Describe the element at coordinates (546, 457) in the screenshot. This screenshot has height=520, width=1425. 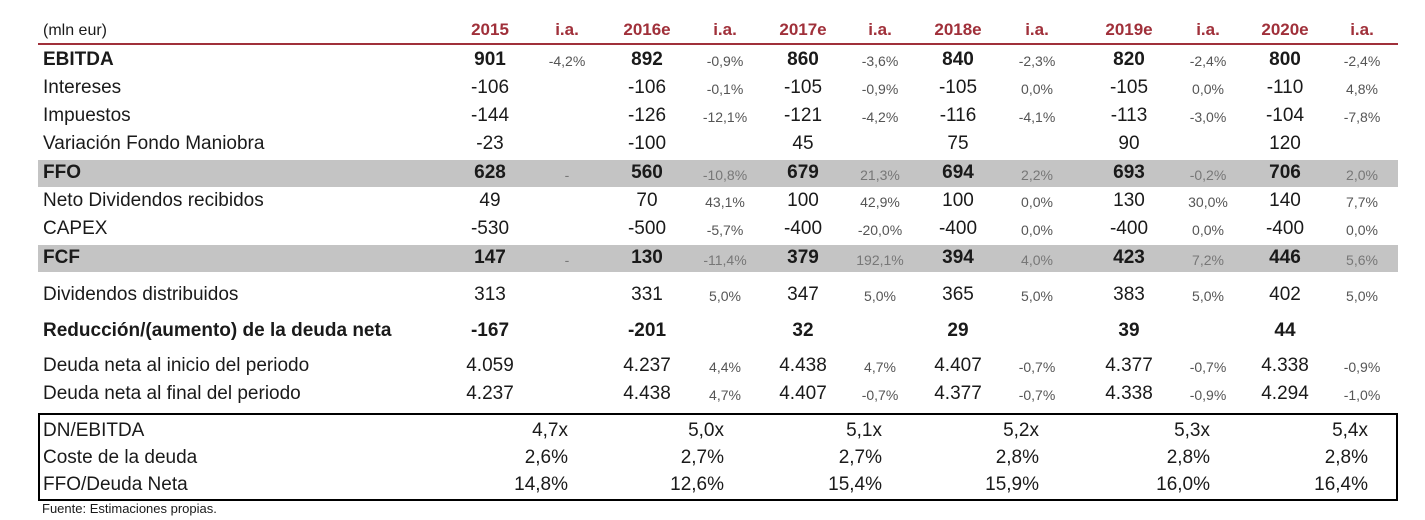
I see `ratio-value: 2,6%` at that location.